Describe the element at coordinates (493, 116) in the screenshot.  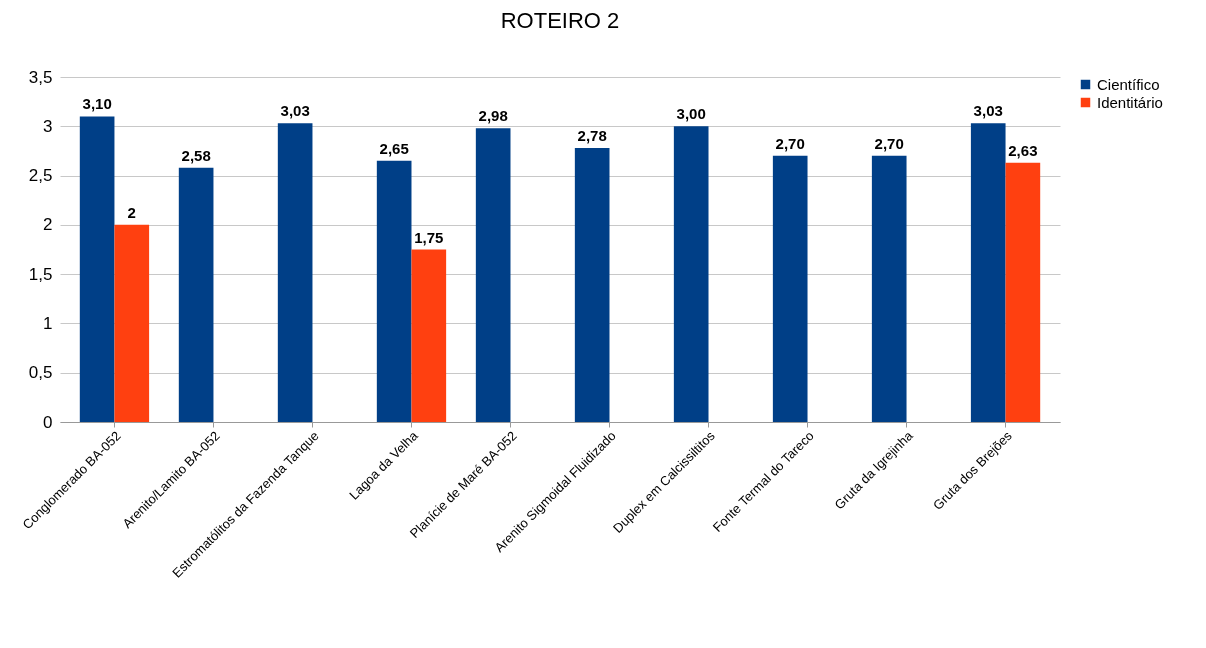
I see `data-label: 2,98` at that location.